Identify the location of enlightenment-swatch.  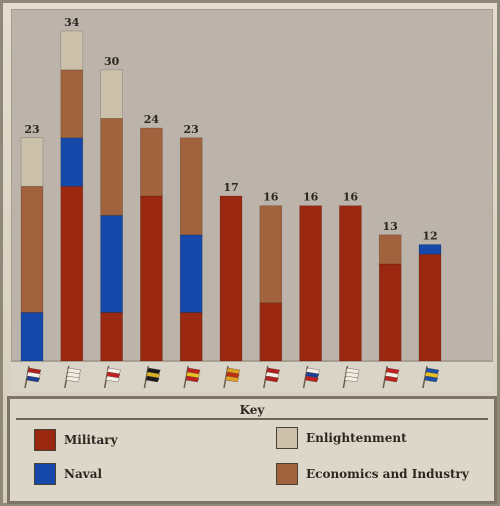
(287, 438).